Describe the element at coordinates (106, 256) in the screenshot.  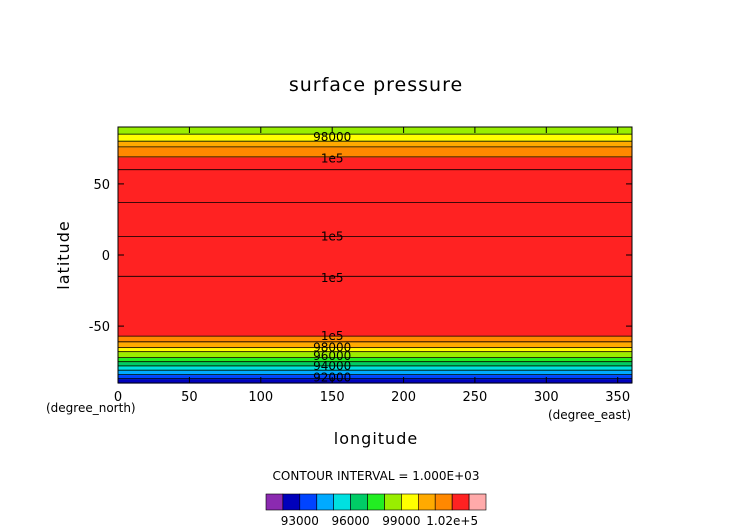
I see `y-tick-label: 0` at that location.